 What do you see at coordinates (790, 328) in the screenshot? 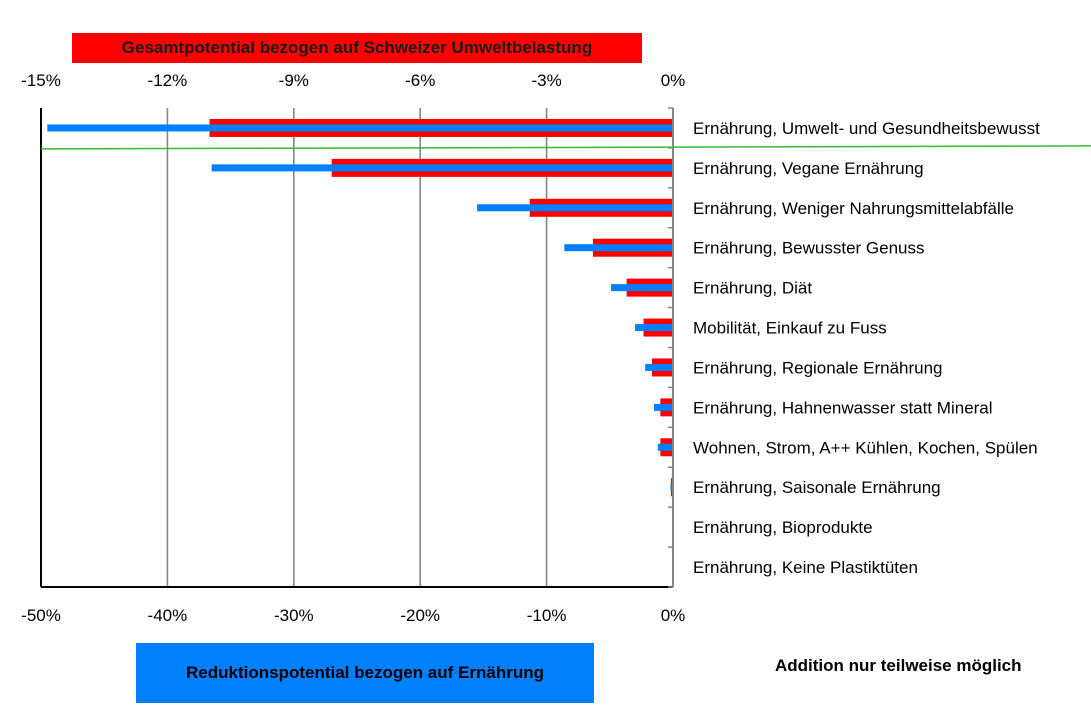
I see `category-label: Mobilität, Einkauf zu Fuss` at bounding box center [790, 328].